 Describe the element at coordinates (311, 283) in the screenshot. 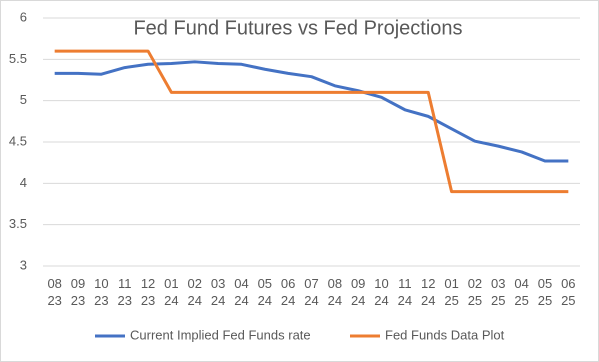

I see `x-tick-month: 07` at that location.